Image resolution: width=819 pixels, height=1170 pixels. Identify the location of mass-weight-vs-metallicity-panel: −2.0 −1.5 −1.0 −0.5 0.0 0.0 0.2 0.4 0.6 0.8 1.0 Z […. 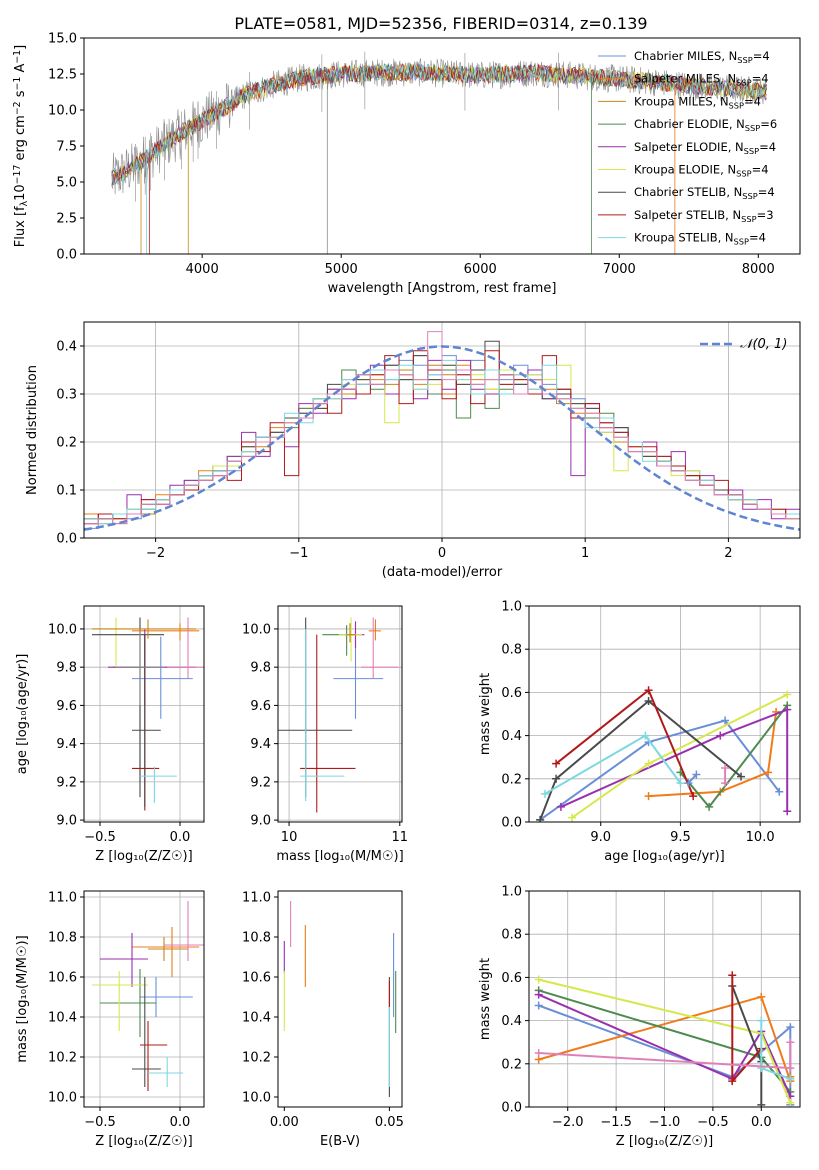
(639, 1017).